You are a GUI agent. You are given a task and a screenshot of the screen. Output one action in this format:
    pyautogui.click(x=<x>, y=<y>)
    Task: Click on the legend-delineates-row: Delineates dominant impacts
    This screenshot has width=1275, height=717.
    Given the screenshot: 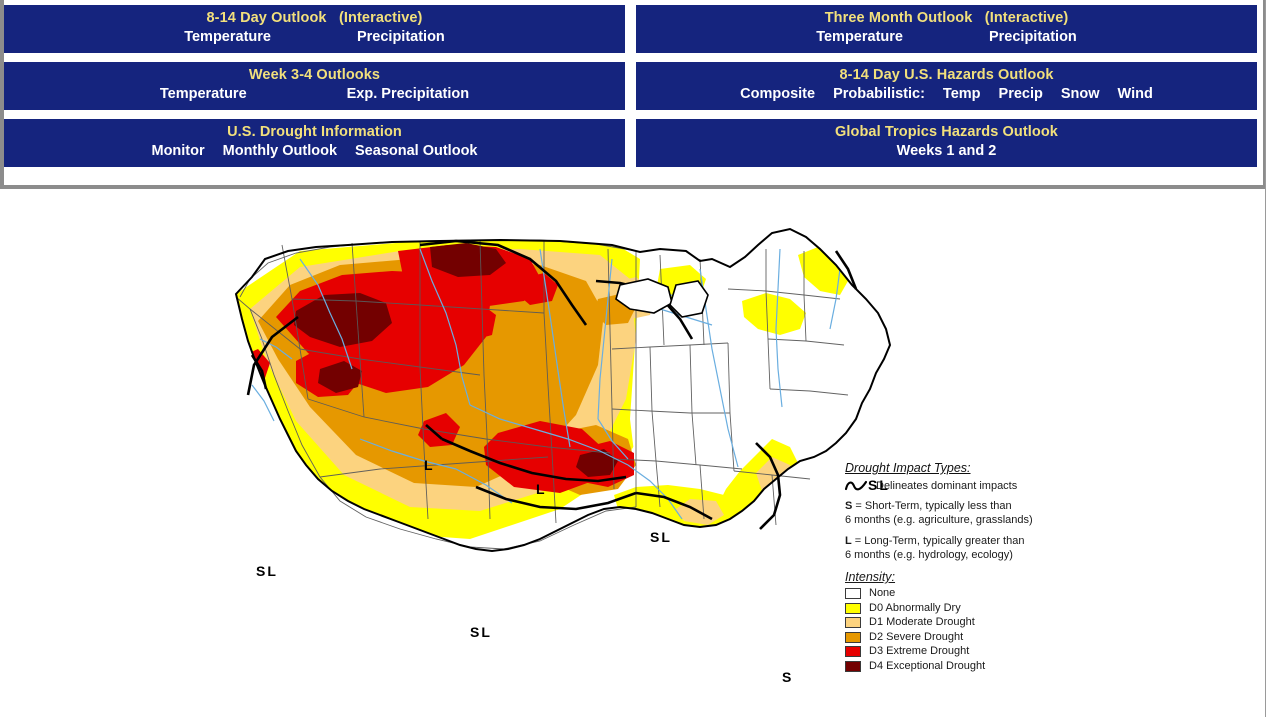 What is the action you would take?
    pyautogui.click(x=945, y=486)
    